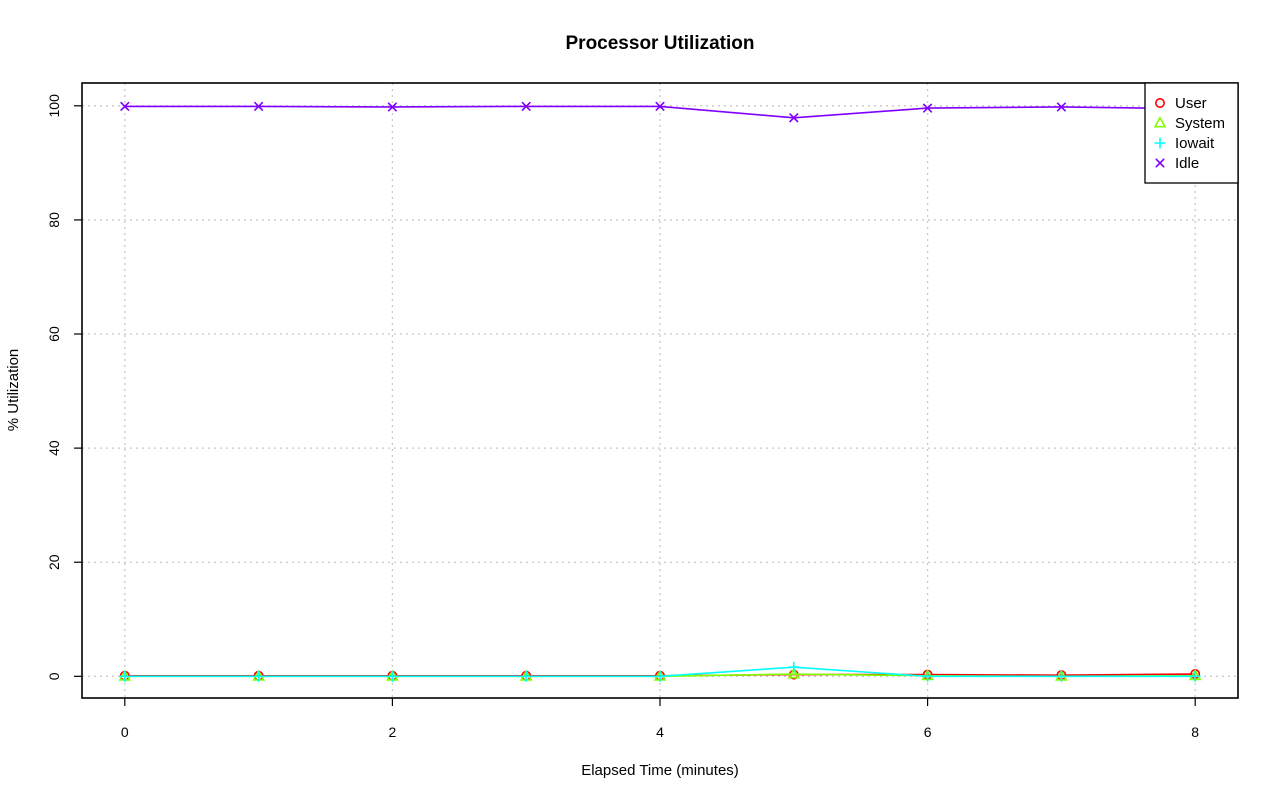 The image size is (1280, 801). I want to click on data-point-system, so click(794, 673).